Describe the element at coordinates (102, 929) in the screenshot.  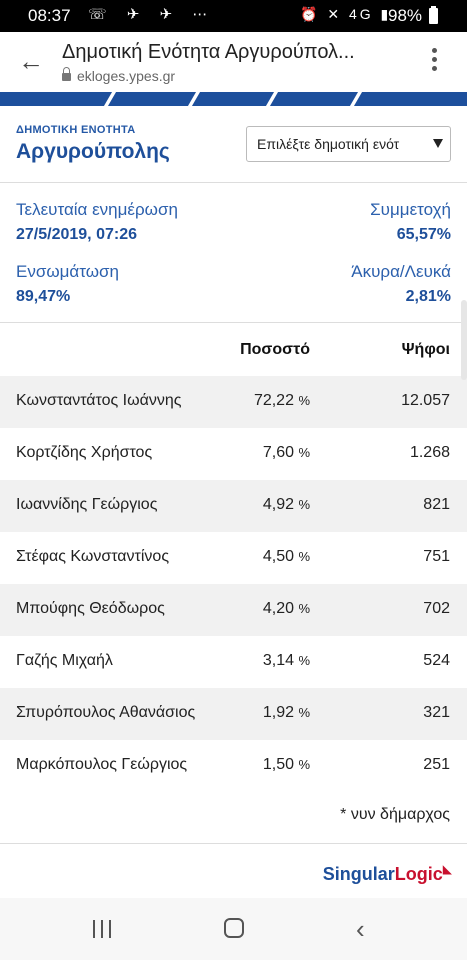
I see `recent-apps-icon` at that location.